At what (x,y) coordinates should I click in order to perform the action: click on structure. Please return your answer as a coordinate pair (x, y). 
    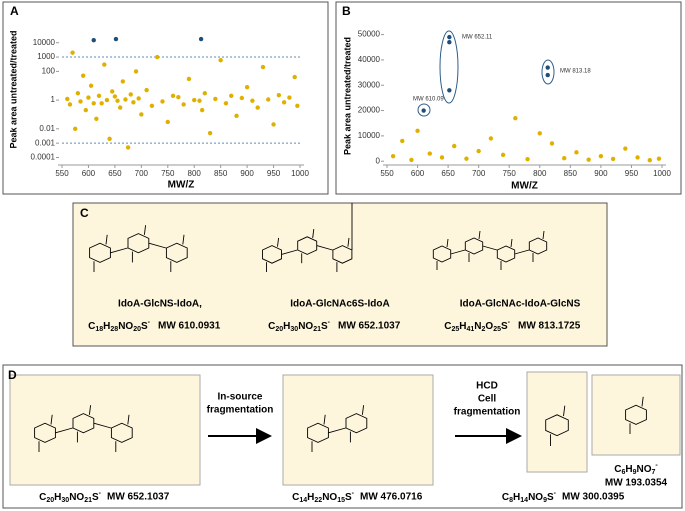
    Looking at the image, I should click on (83, 428).